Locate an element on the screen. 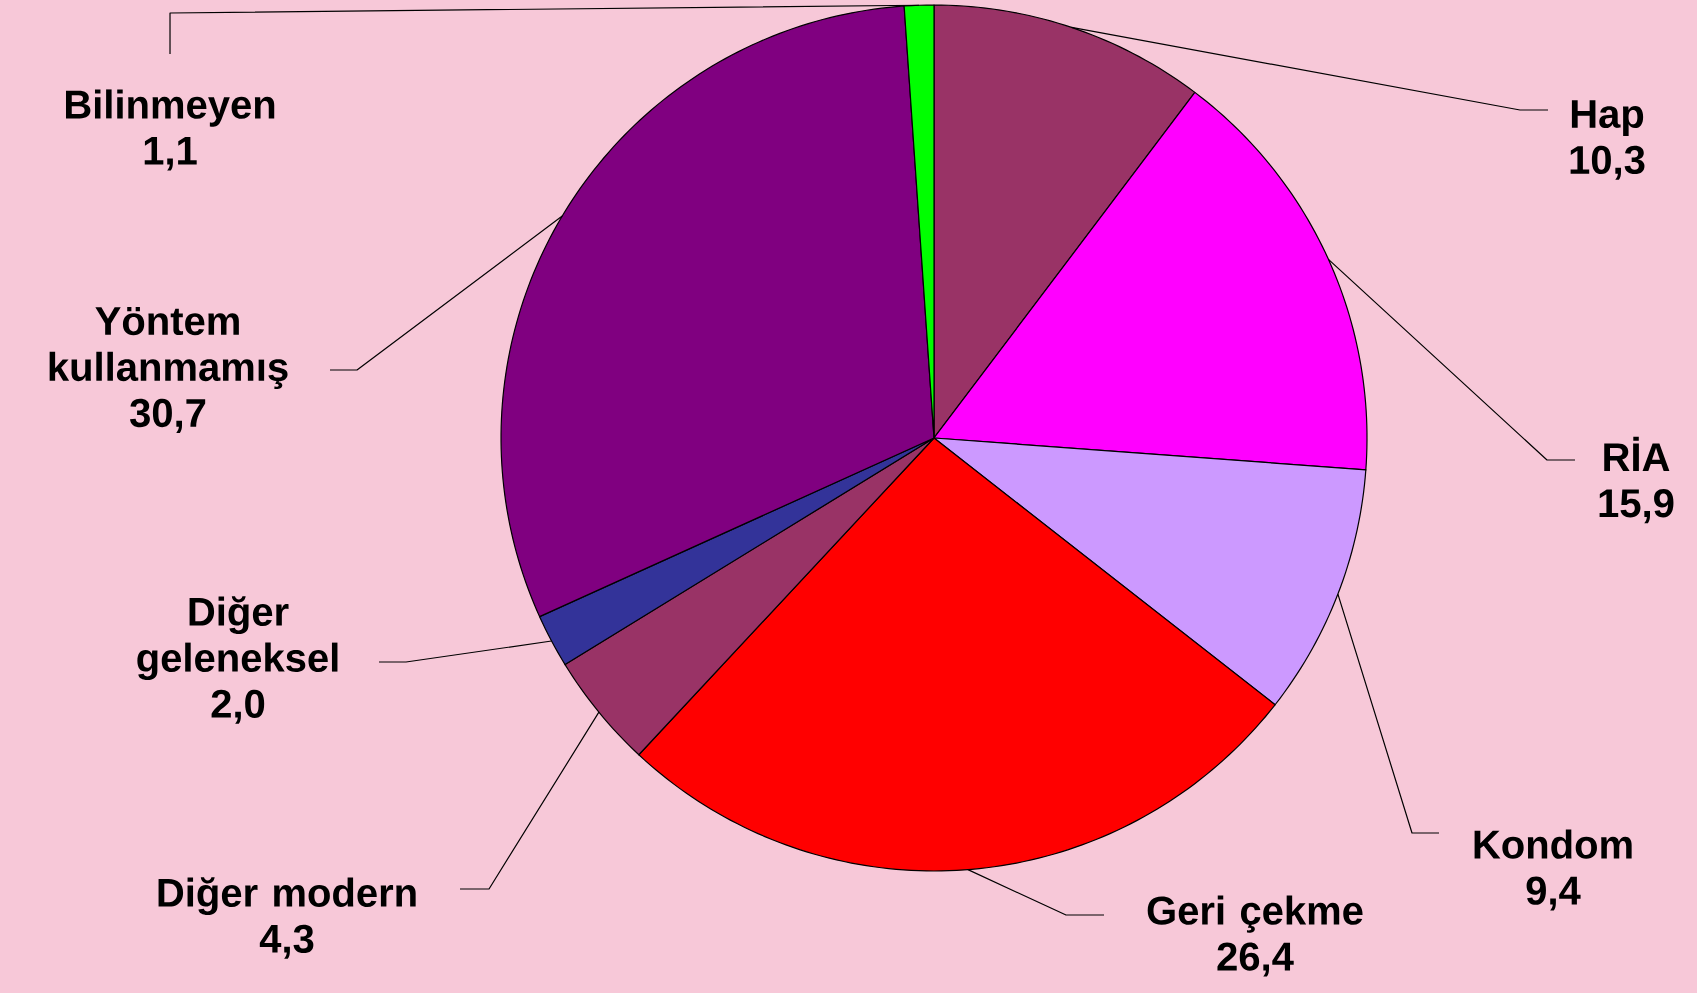 The height and width of the screenshot is (993, 1697). slice-label: Kondom is located at coordinates (1553, 844).